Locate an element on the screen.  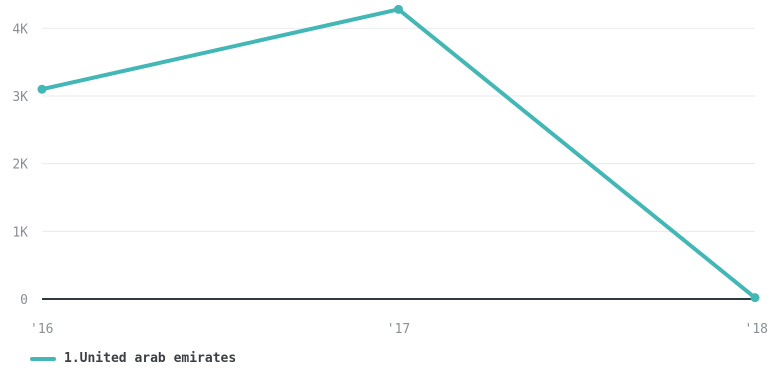
y-tick-label: 0 is located at coordinates (24, 300).